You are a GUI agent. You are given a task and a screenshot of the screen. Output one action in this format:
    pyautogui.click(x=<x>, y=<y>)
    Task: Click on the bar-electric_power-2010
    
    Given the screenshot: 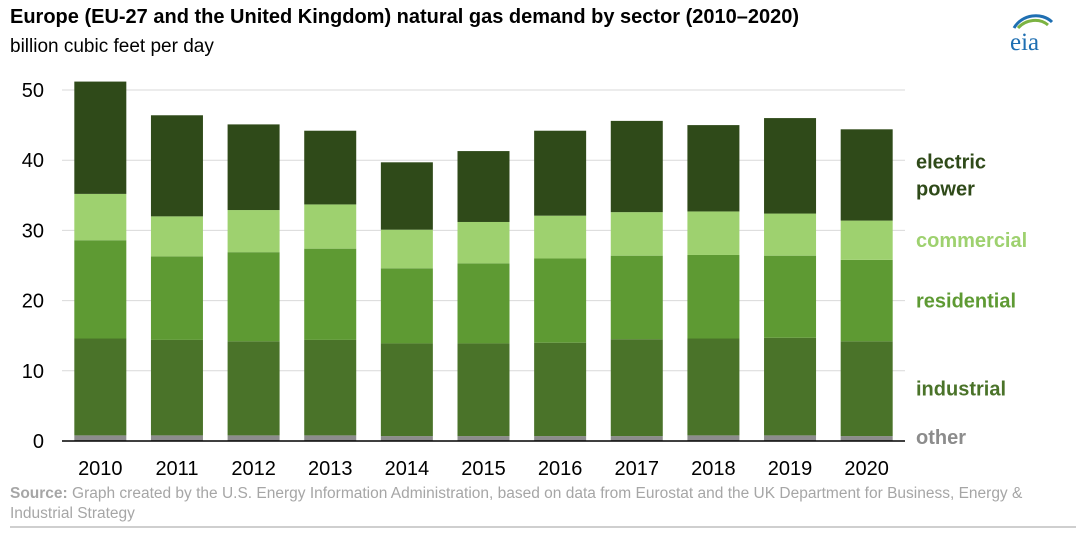 What is the action you would take?
    pyautogui.click(x=100, y=137)
    